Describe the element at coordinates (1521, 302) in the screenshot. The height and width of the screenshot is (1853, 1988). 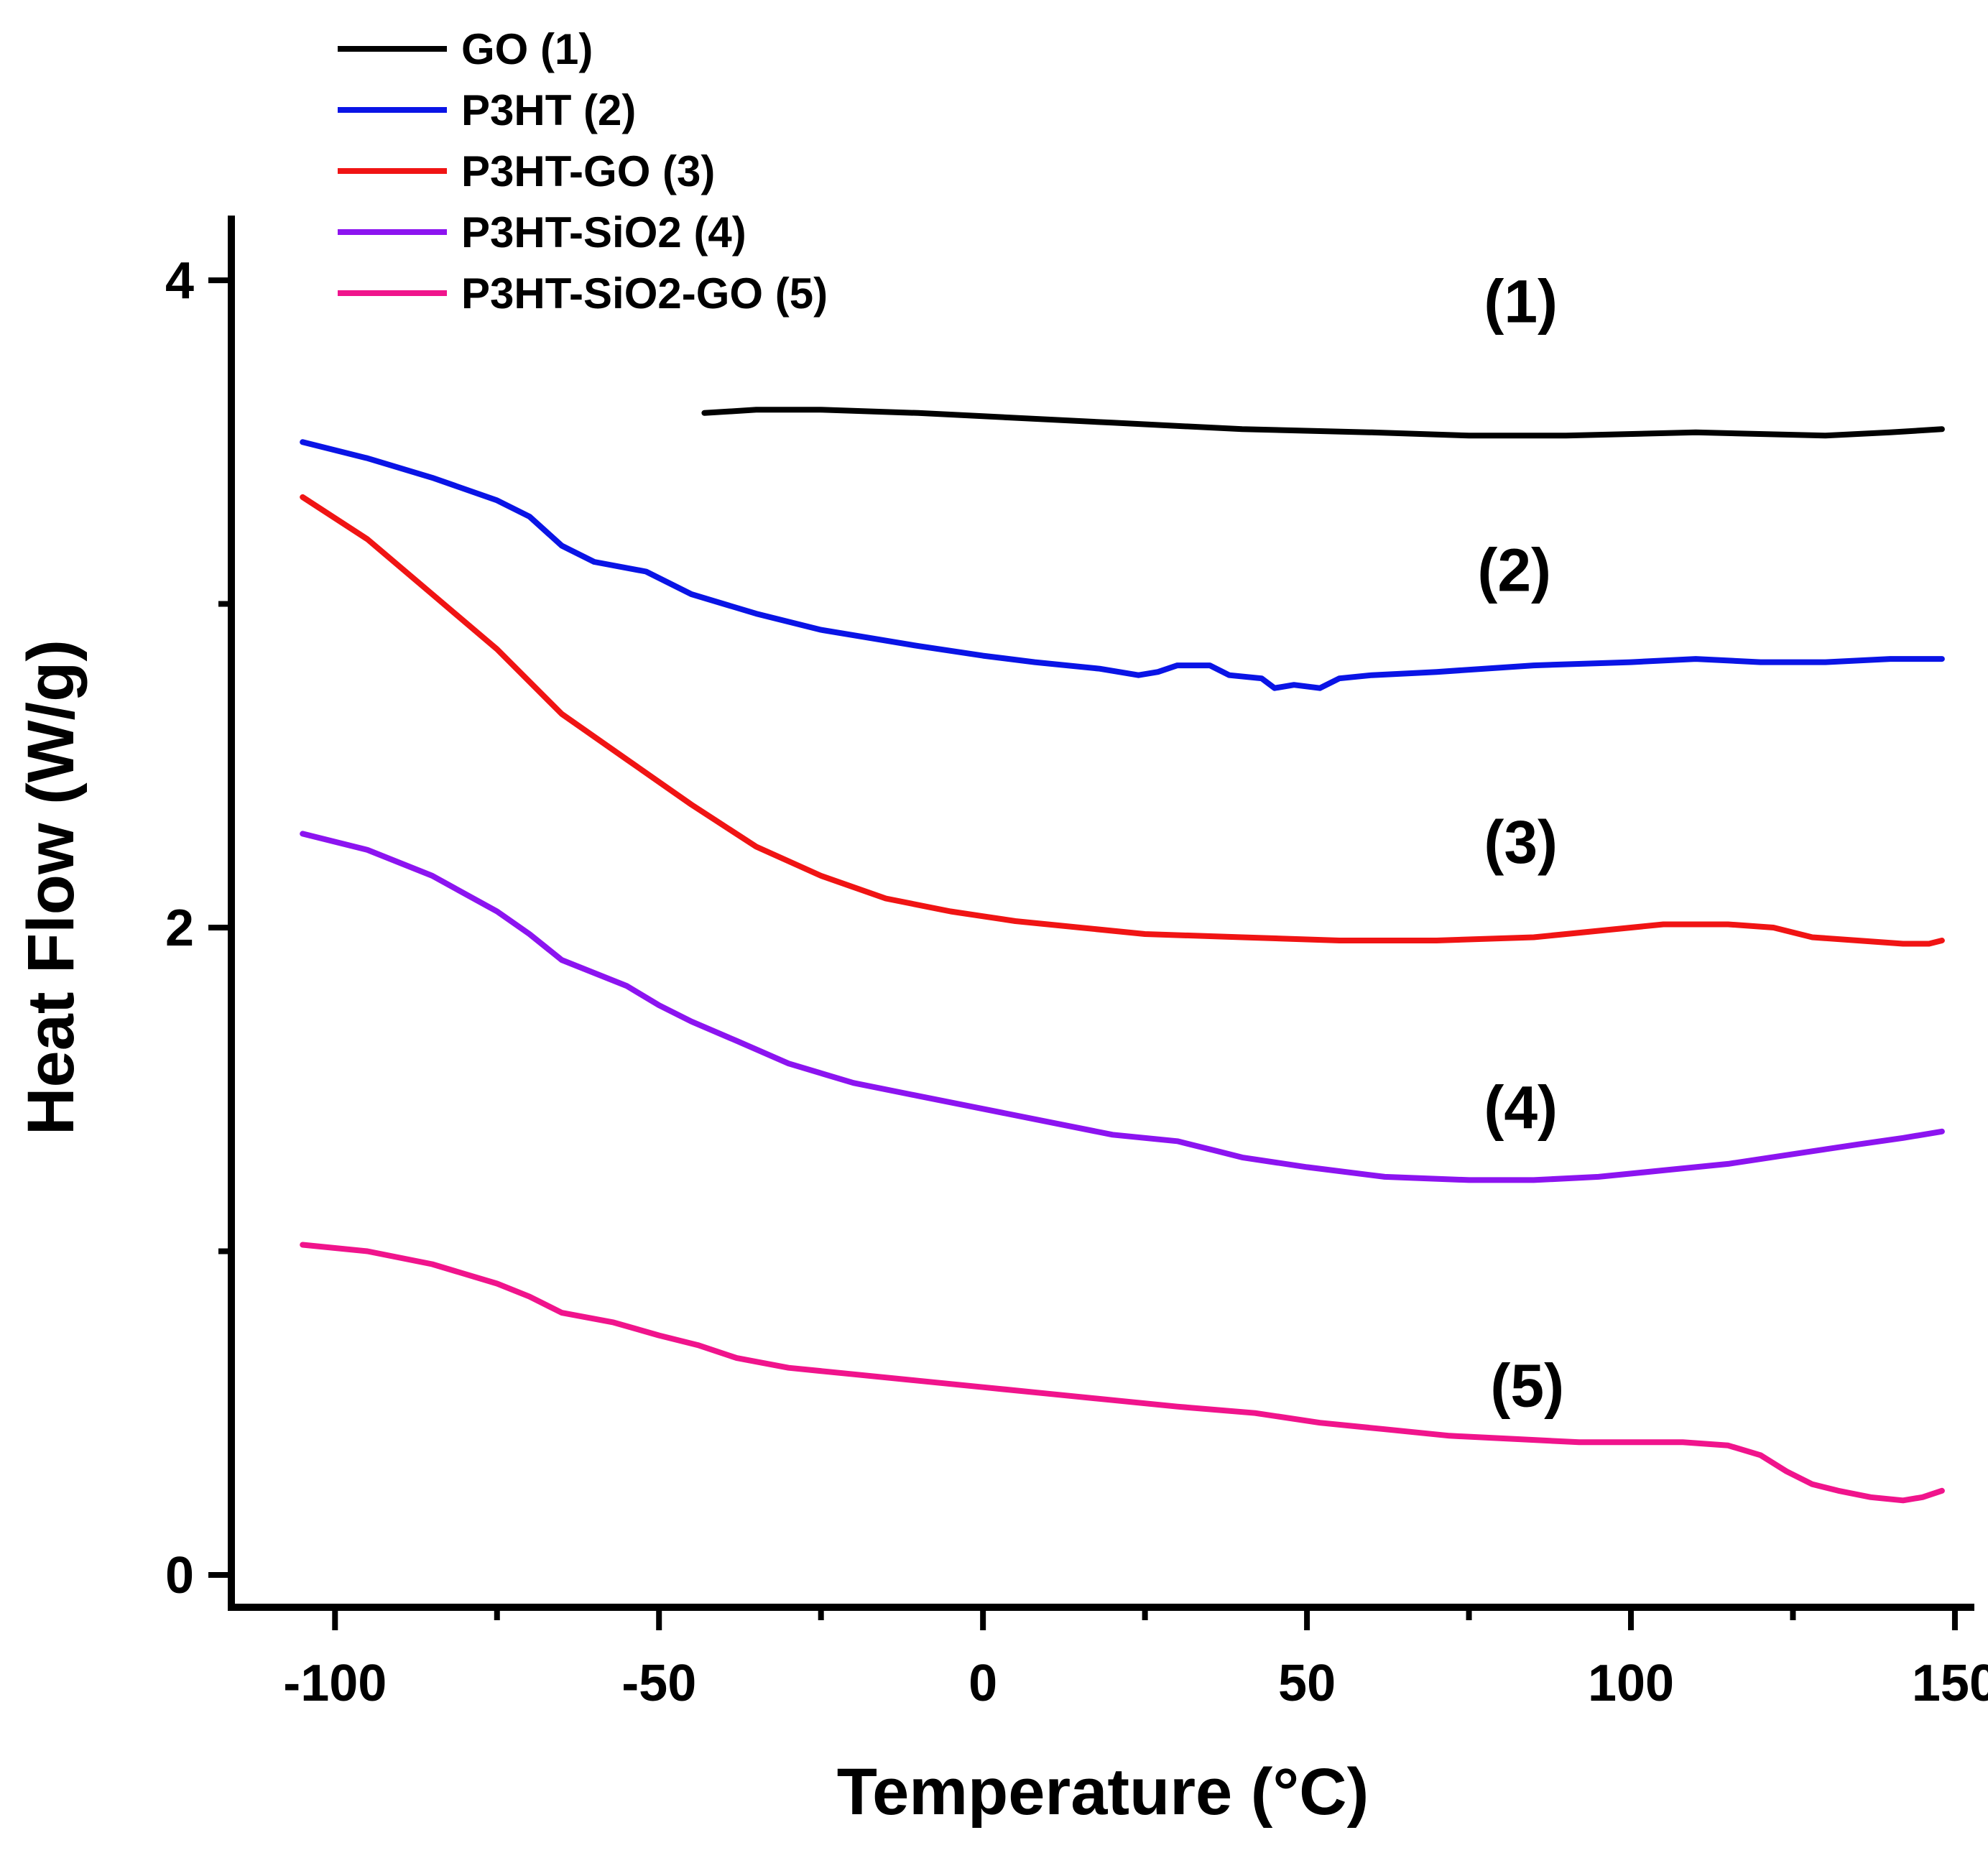
I see `curve-label-1: (1)` at that location.